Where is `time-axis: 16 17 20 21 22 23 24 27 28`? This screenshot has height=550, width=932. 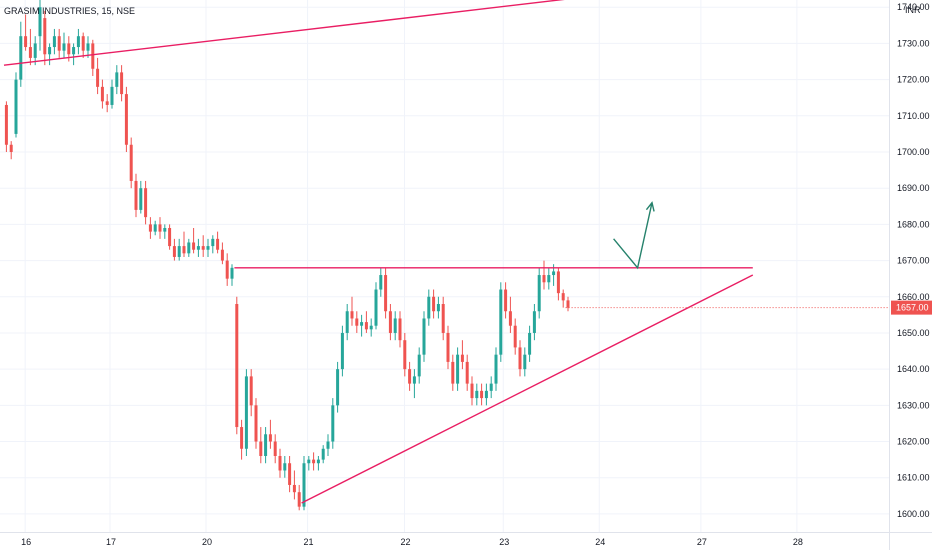 time-axis: 16 17 20 21 22 23 24 27 28 is located at coordinates (412, 542).